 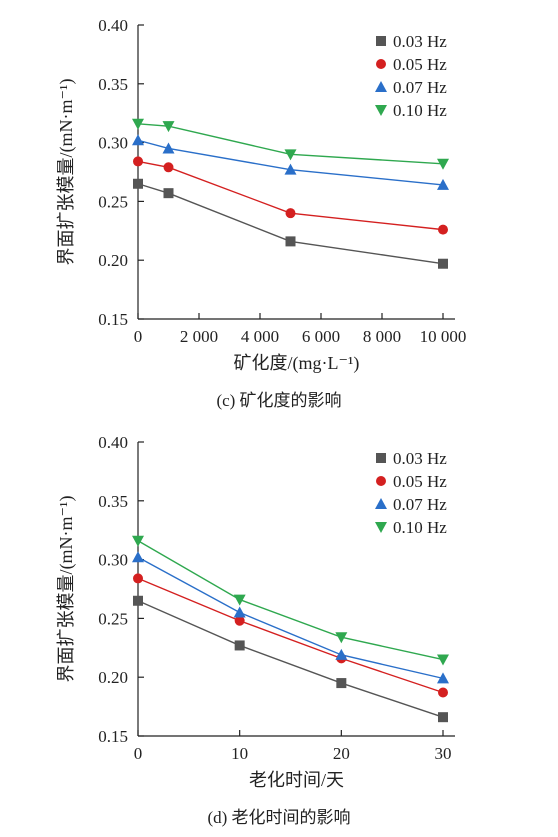 What do you see at coordinates (278, 817) in the screenshot?
I see `chart-caption: (d) 老化时间的影响` at bounding box center [278, 817].